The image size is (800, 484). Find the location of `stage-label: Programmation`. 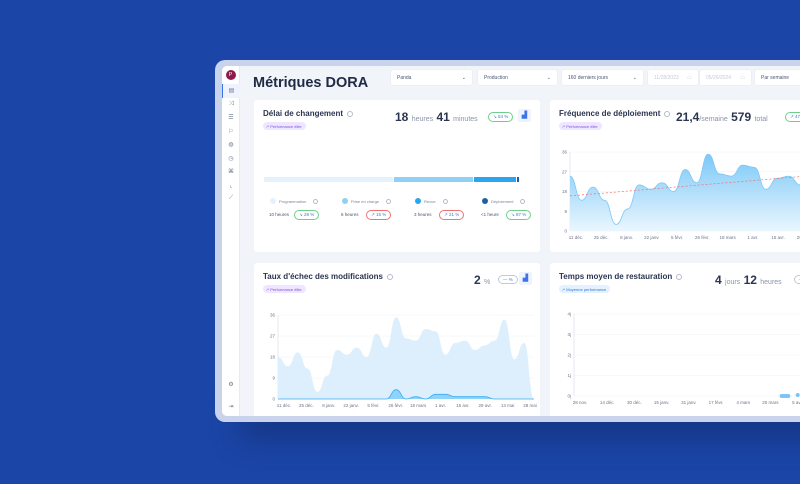

stage-label: Programmation is located at coordinates (293, 201).